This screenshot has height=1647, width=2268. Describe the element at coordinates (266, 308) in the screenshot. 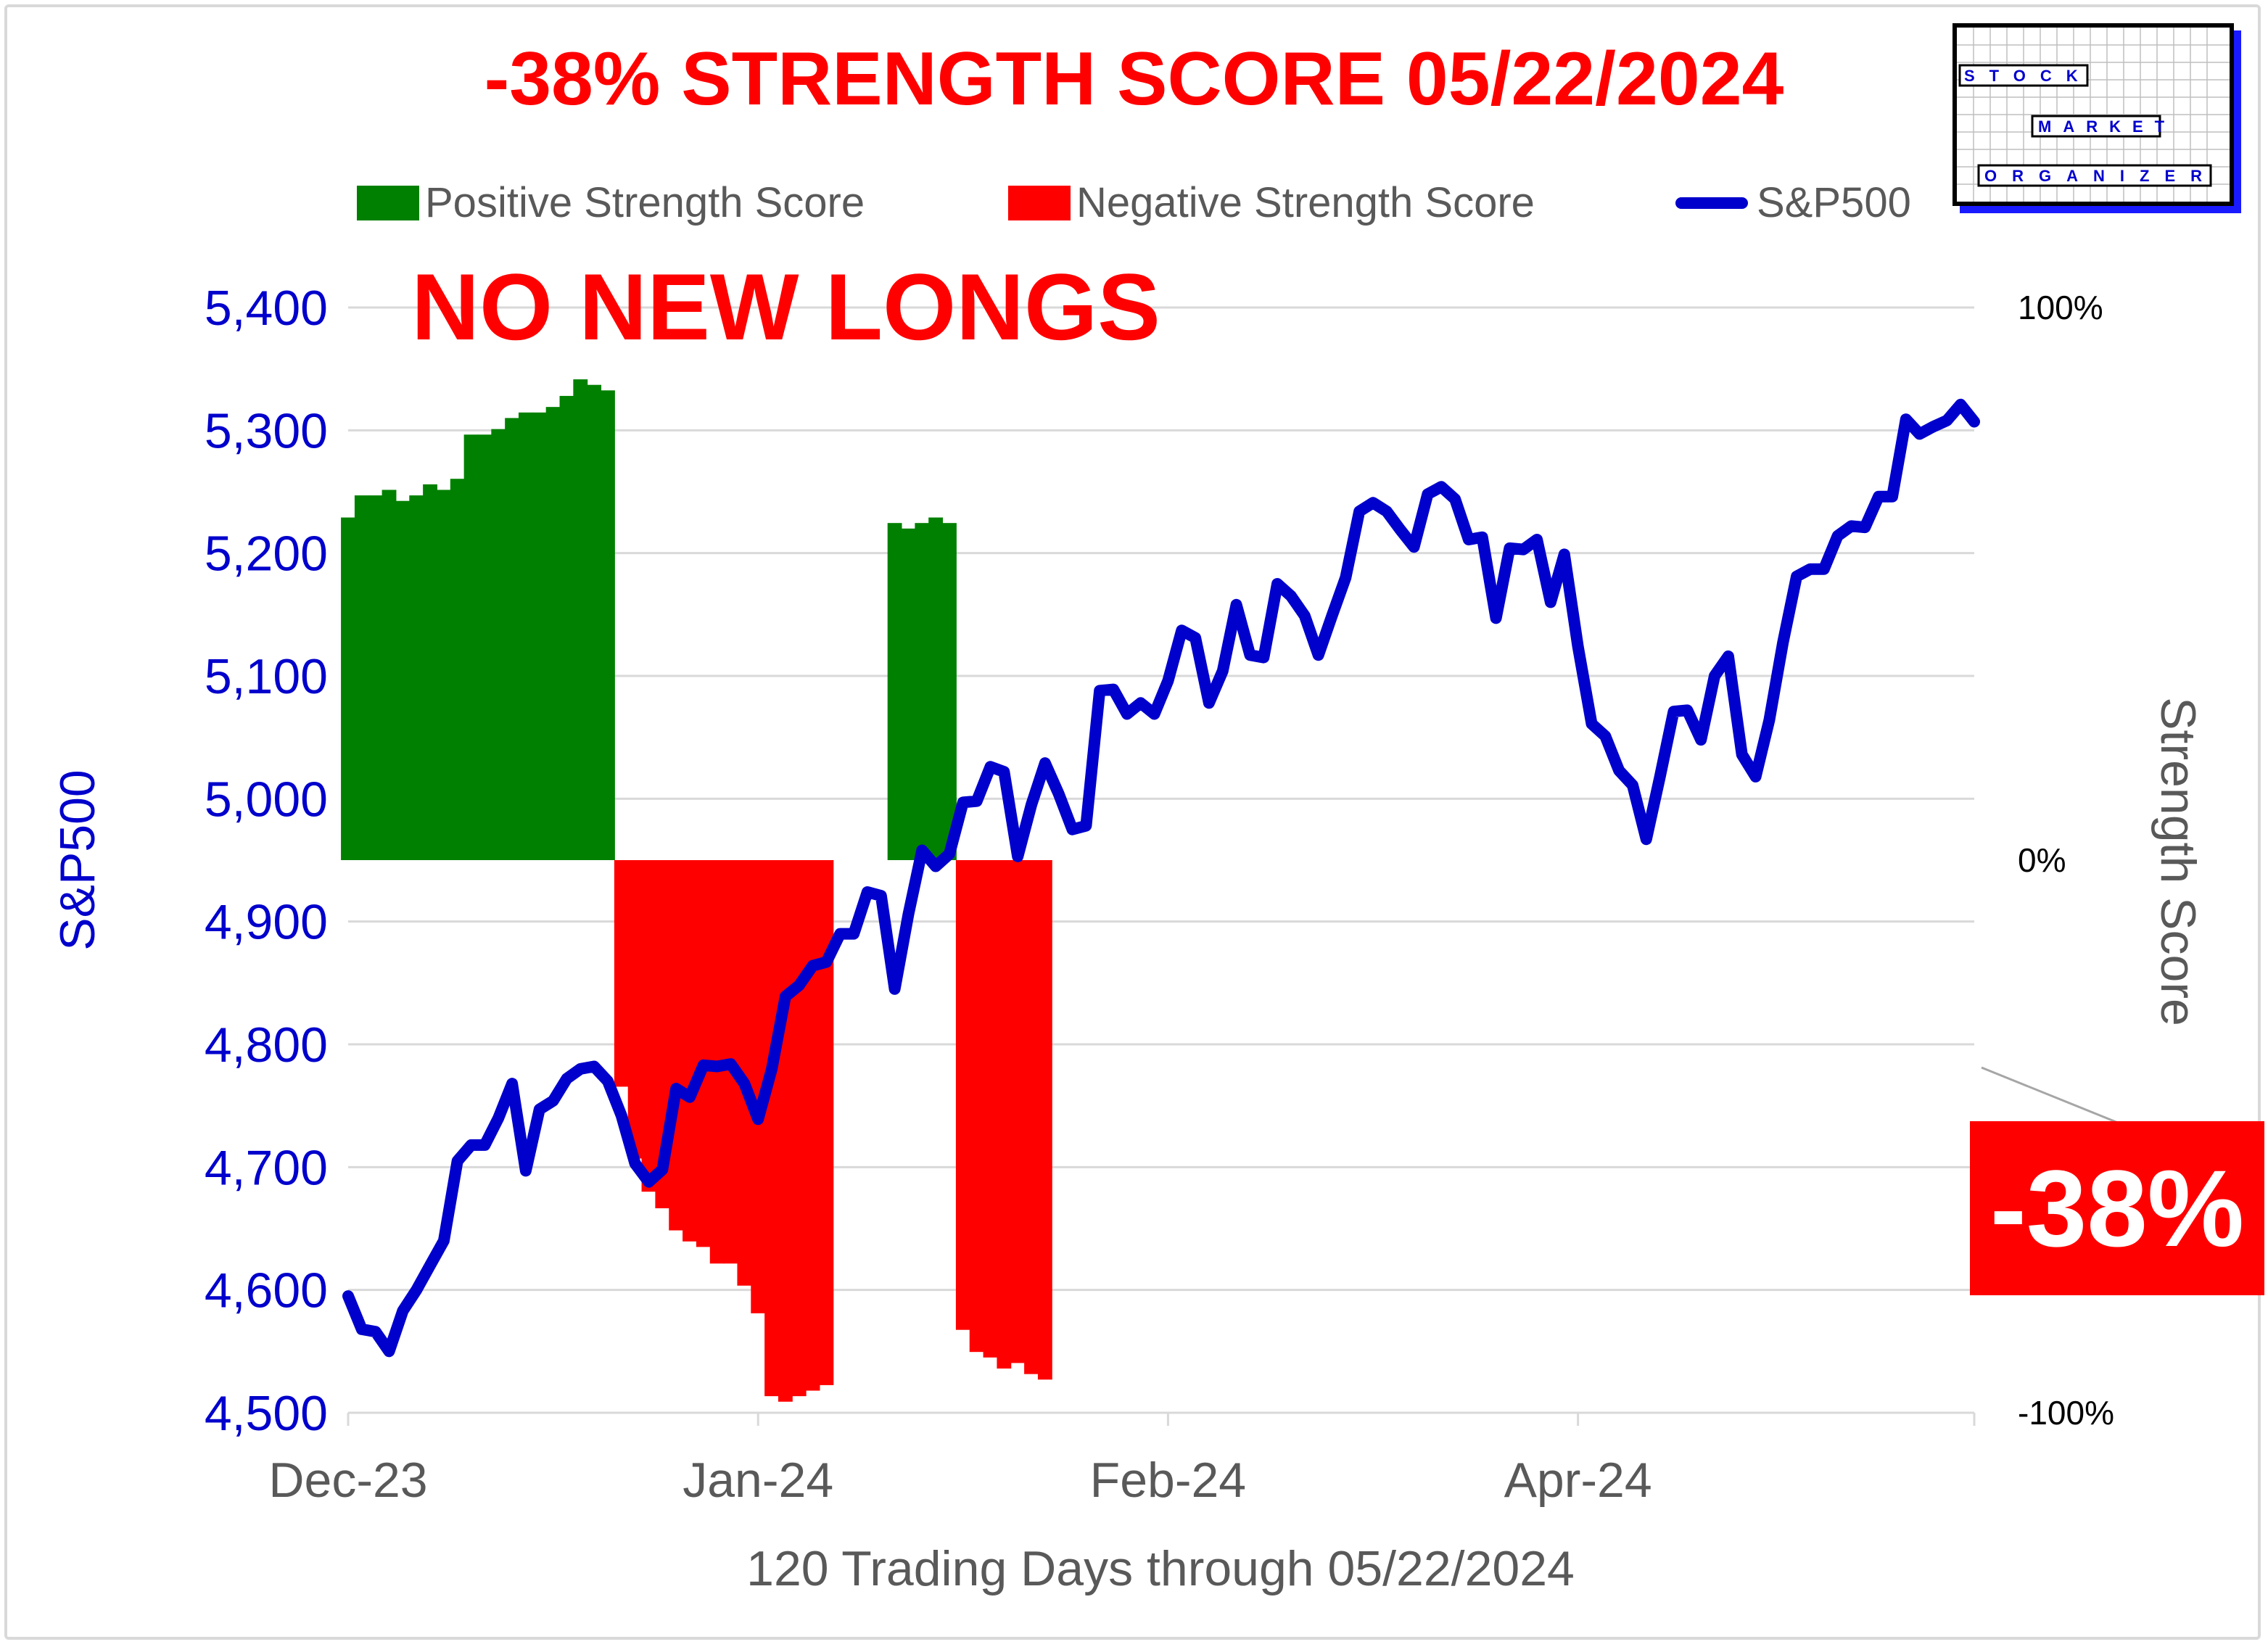

I see `y-tick-label: 5,400` at that location.